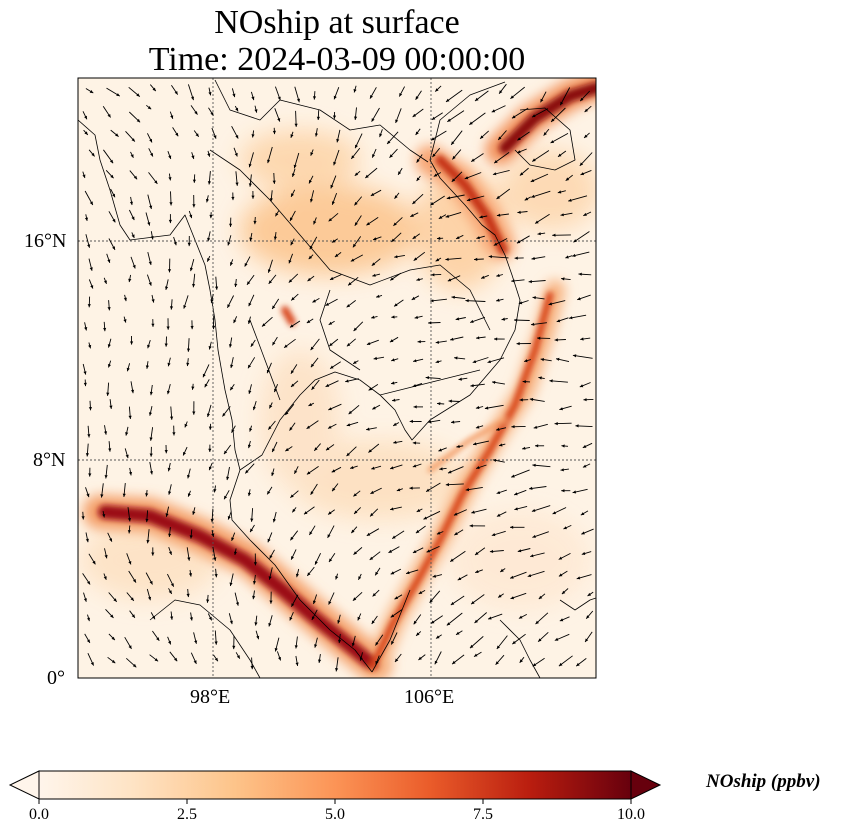 This screenshot has height=836, width=842. I want to click on colorbar-tick-10: 10.0, so click(631, 814).